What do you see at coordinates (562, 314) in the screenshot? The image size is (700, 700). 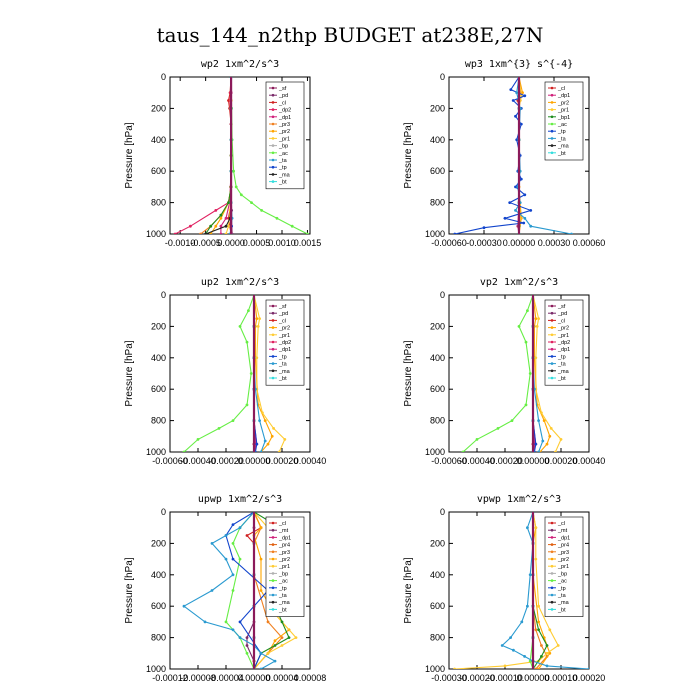 I see `legend-entry-pd: _pd` at bounding box center [562, 314].